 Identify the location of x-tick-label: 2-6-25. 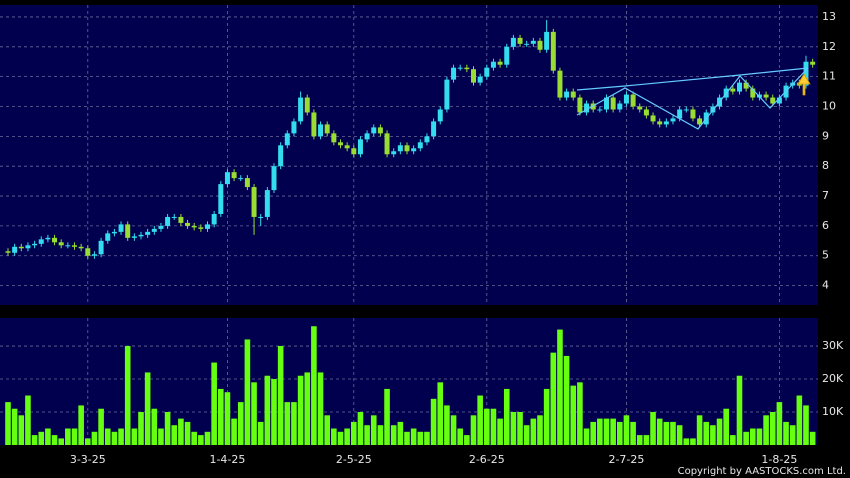
(487, 459).